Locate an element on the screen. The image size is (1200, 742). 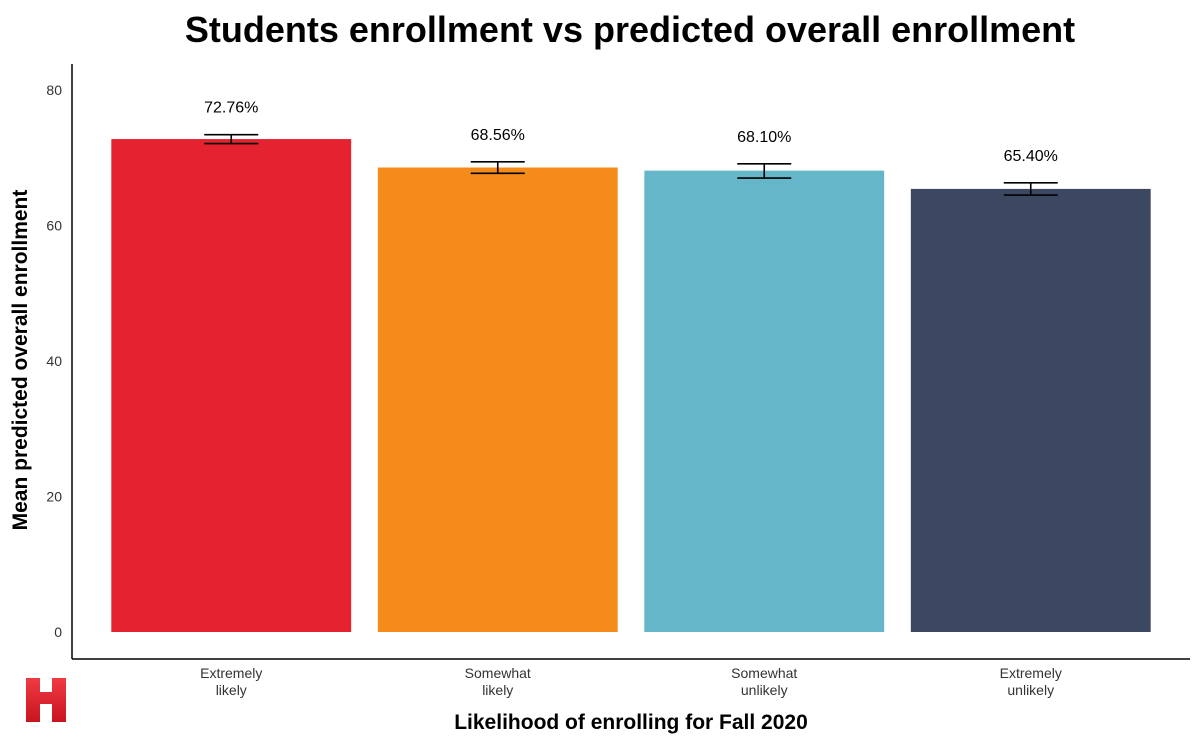
x-tick-label: Somewhat likely is located at coordinates (498, 681).